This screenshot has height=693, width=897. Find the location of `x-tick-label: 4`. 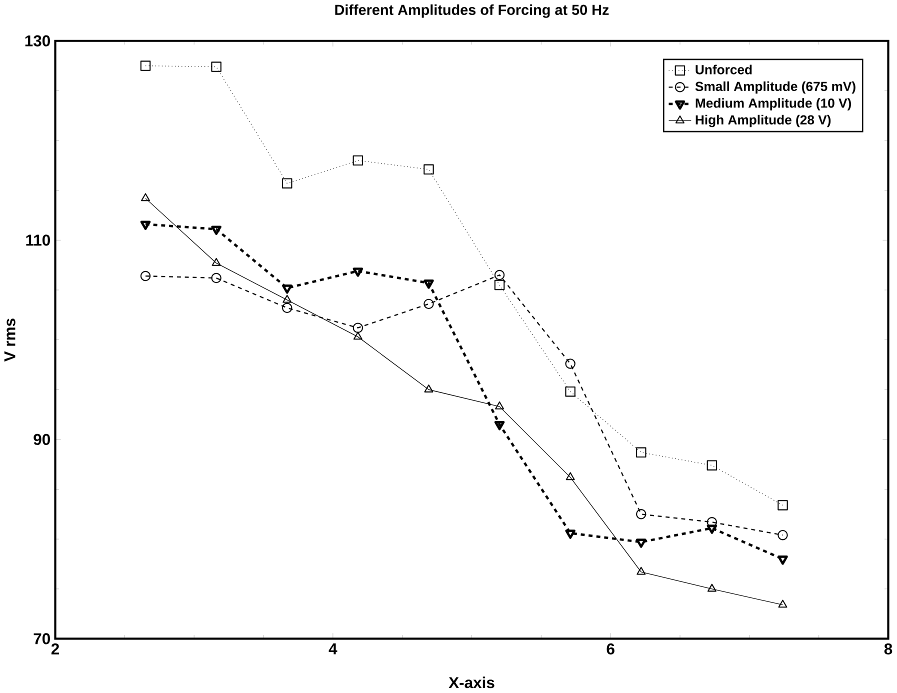

x-tick-label: 4 is located at coordinates (333, 649).